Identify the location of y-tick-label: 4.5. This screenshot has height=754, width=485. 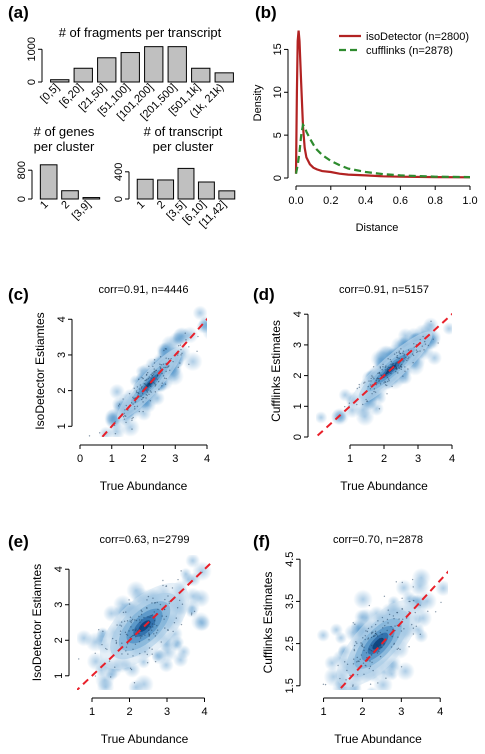
(290, 559).